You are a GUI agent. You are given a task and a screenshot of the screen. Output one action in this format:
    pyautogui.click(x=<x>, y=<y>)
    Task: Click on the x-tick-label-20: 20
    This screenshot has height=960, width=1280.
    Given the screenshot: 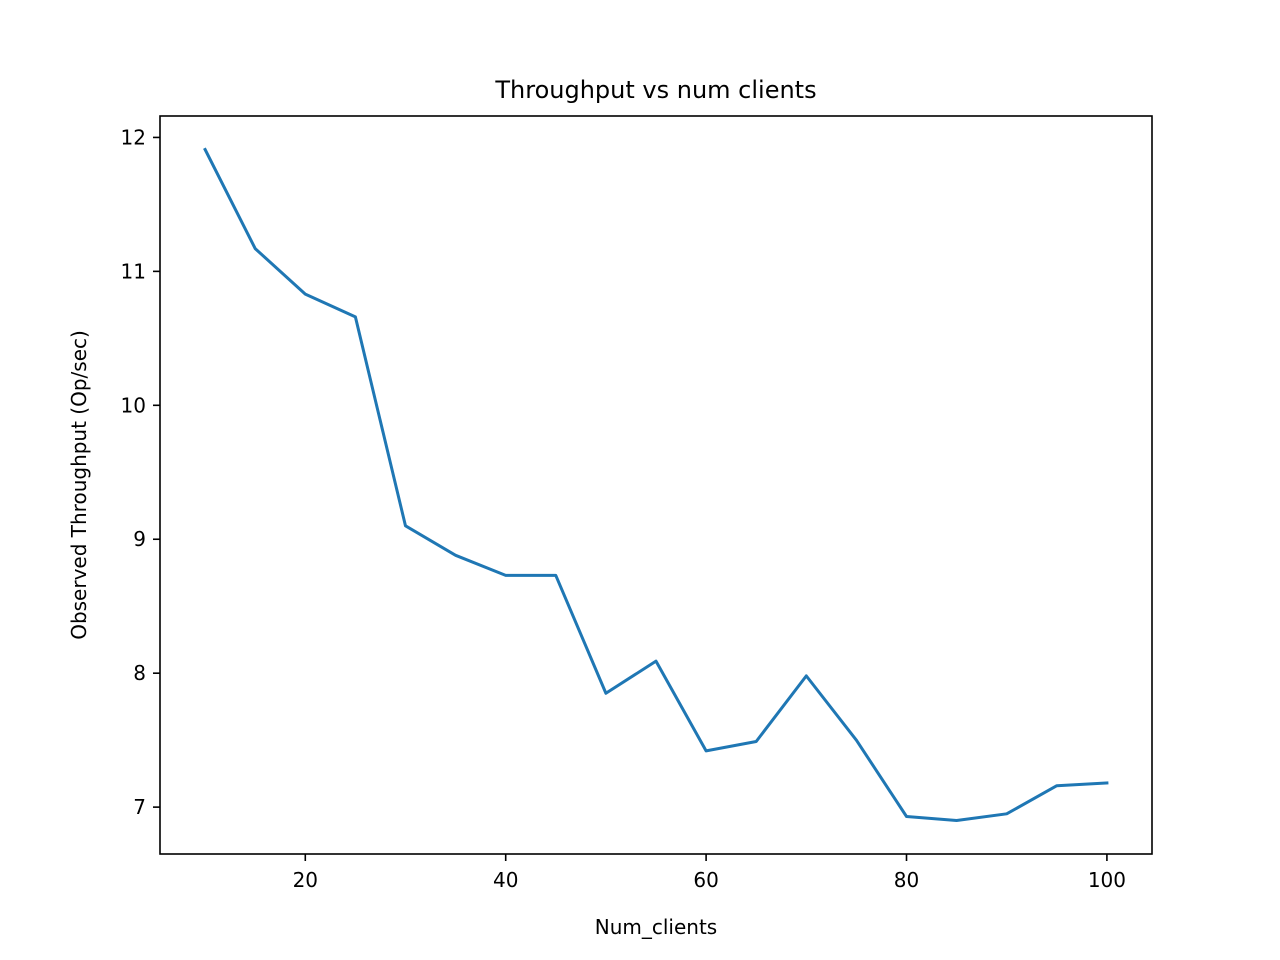 What is the action you would take?
    pyautogui.click(x=305, y=880)
    